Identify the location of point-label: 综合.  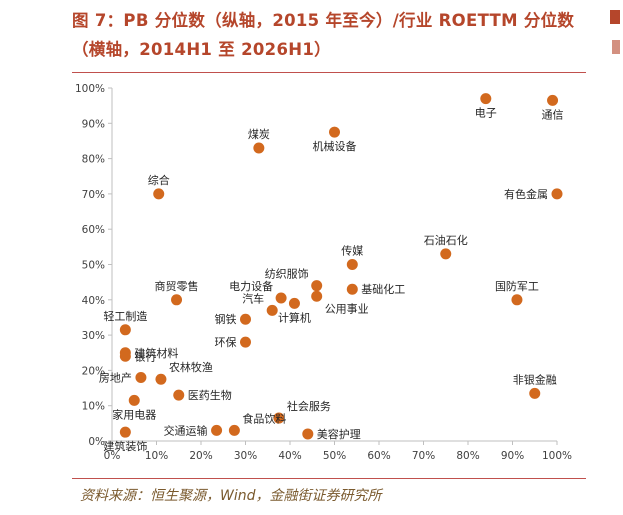
(159, 180).